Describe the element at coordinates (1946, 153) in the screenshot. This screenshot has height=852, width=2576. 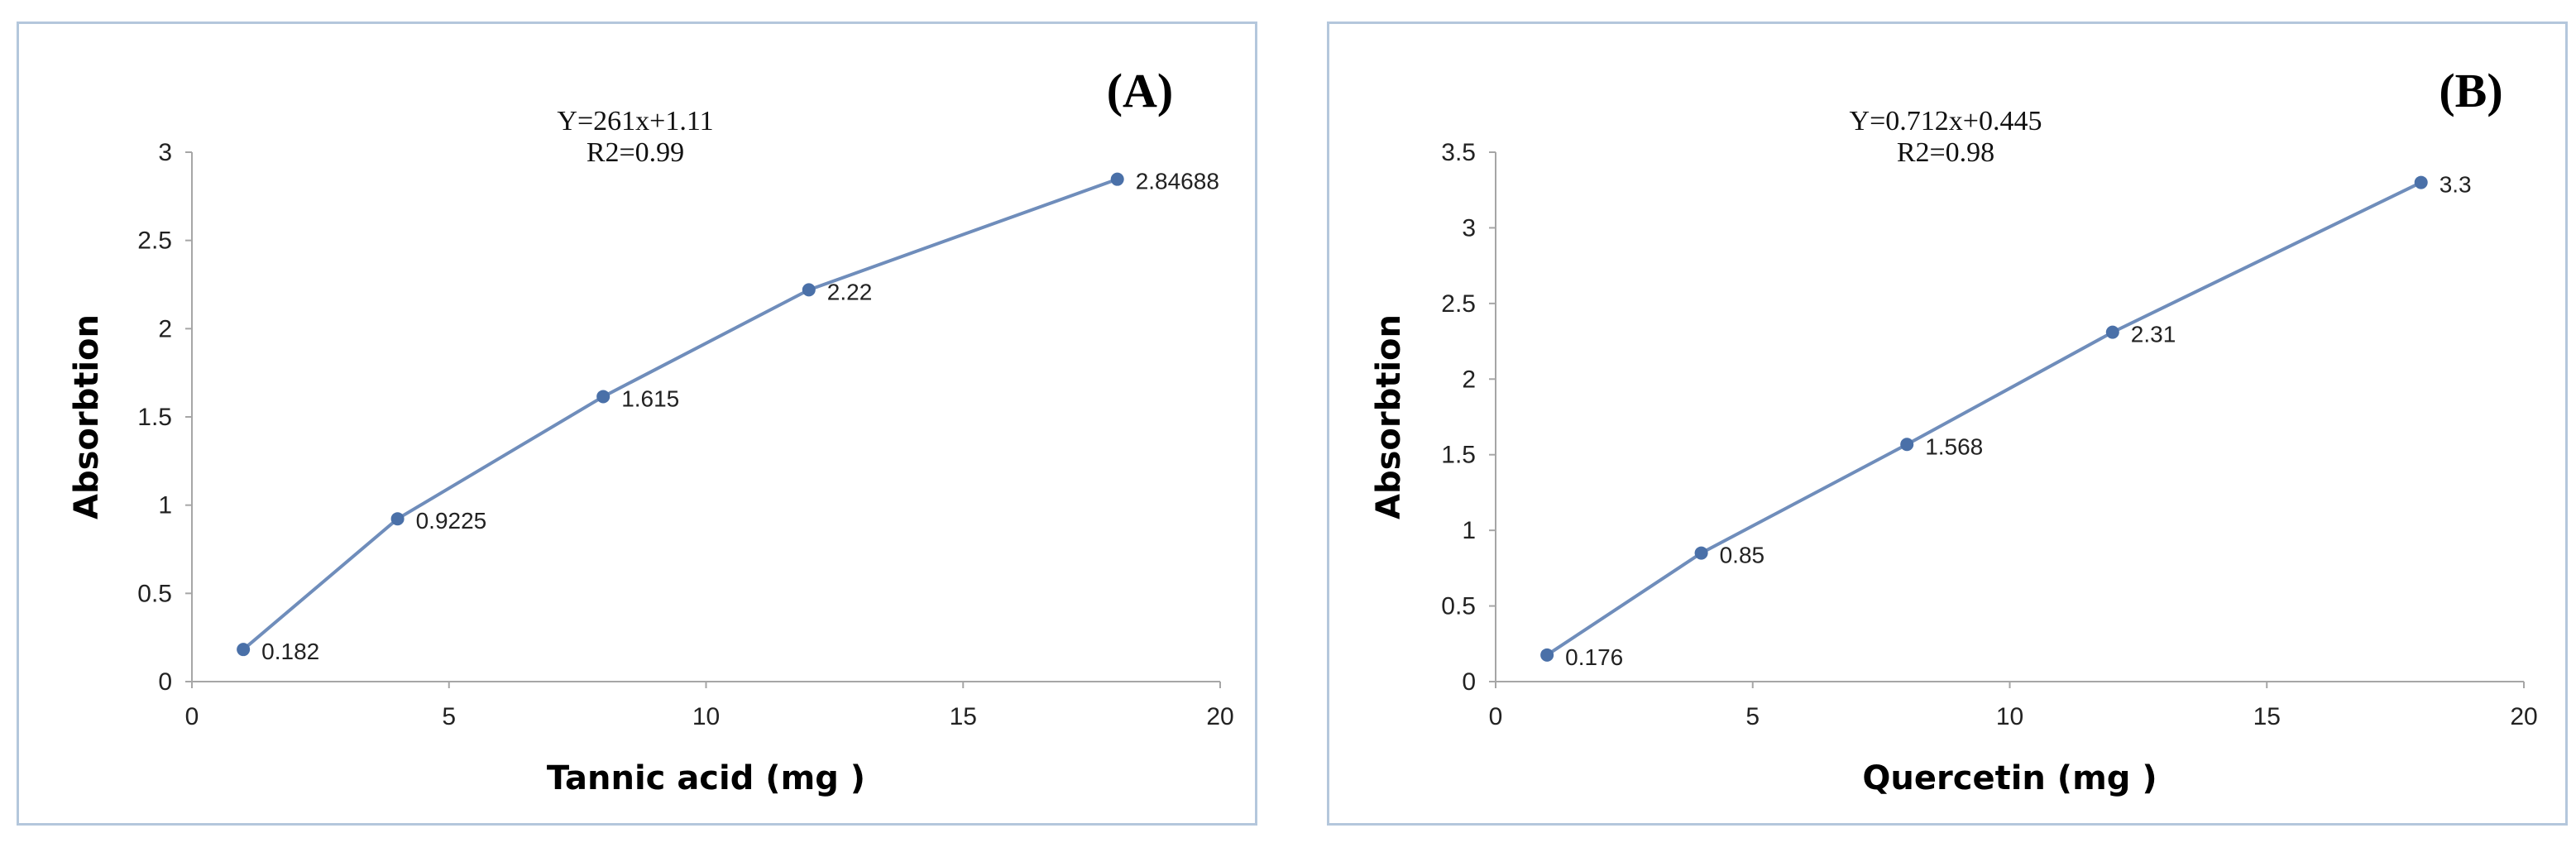
I see `r-squared-label: R2=0.98` at that location.